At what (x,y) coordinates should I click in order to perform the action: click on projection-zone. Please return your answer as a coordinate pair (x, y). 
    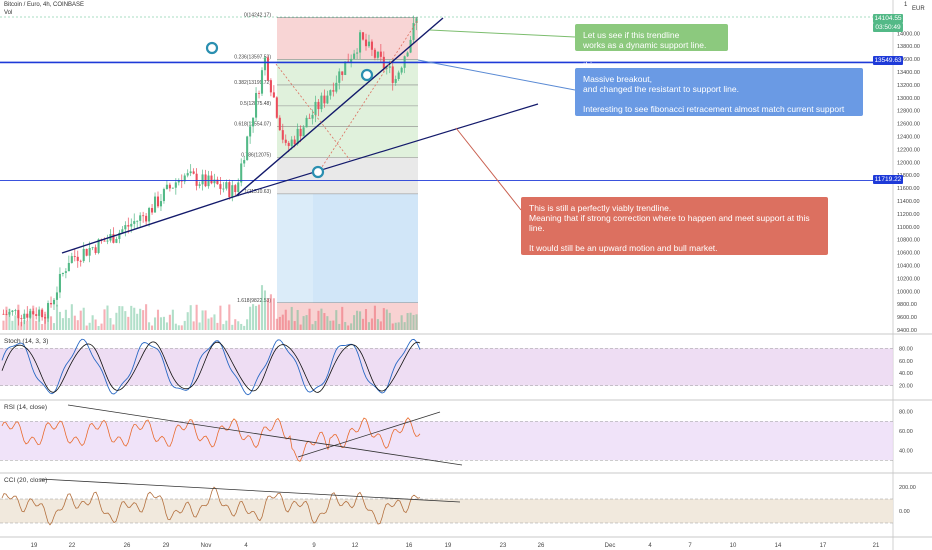
    Looking at the image, I should click on (365, 248).